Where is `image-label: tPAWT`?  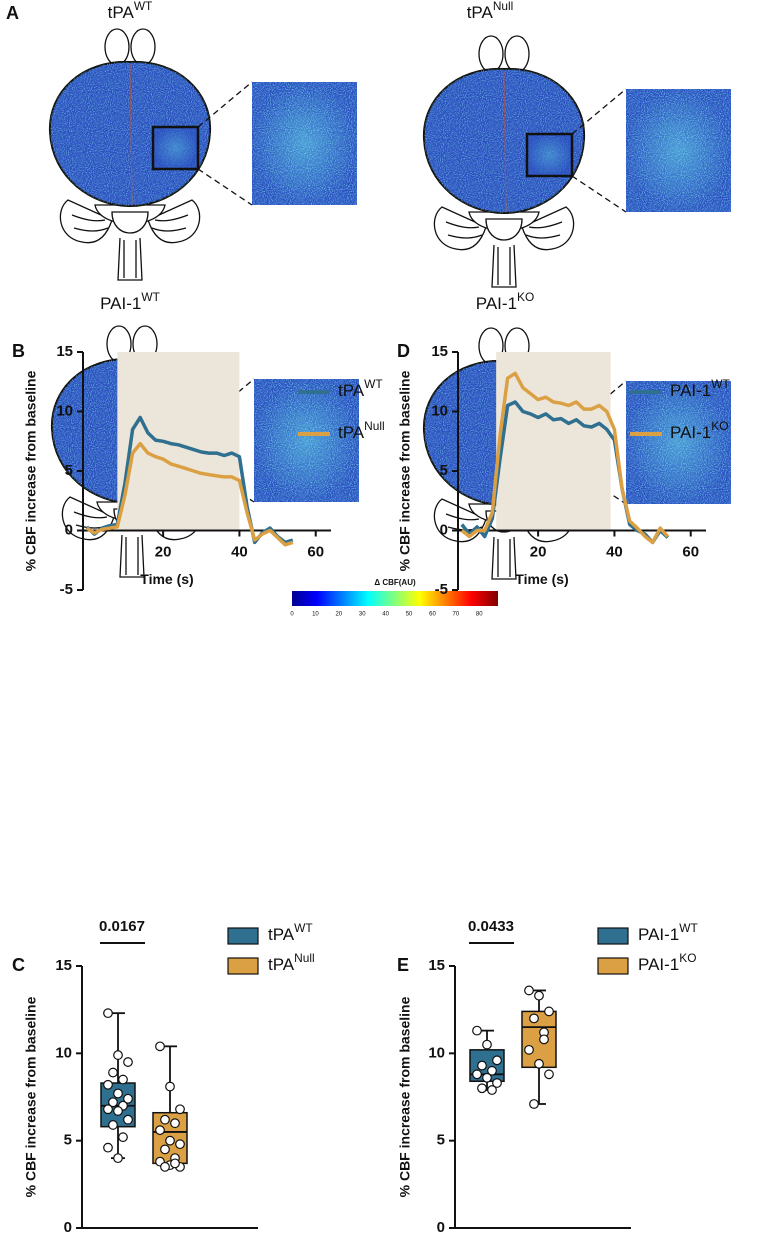
image-label: tPAWT is located at coordinates (130, 11).